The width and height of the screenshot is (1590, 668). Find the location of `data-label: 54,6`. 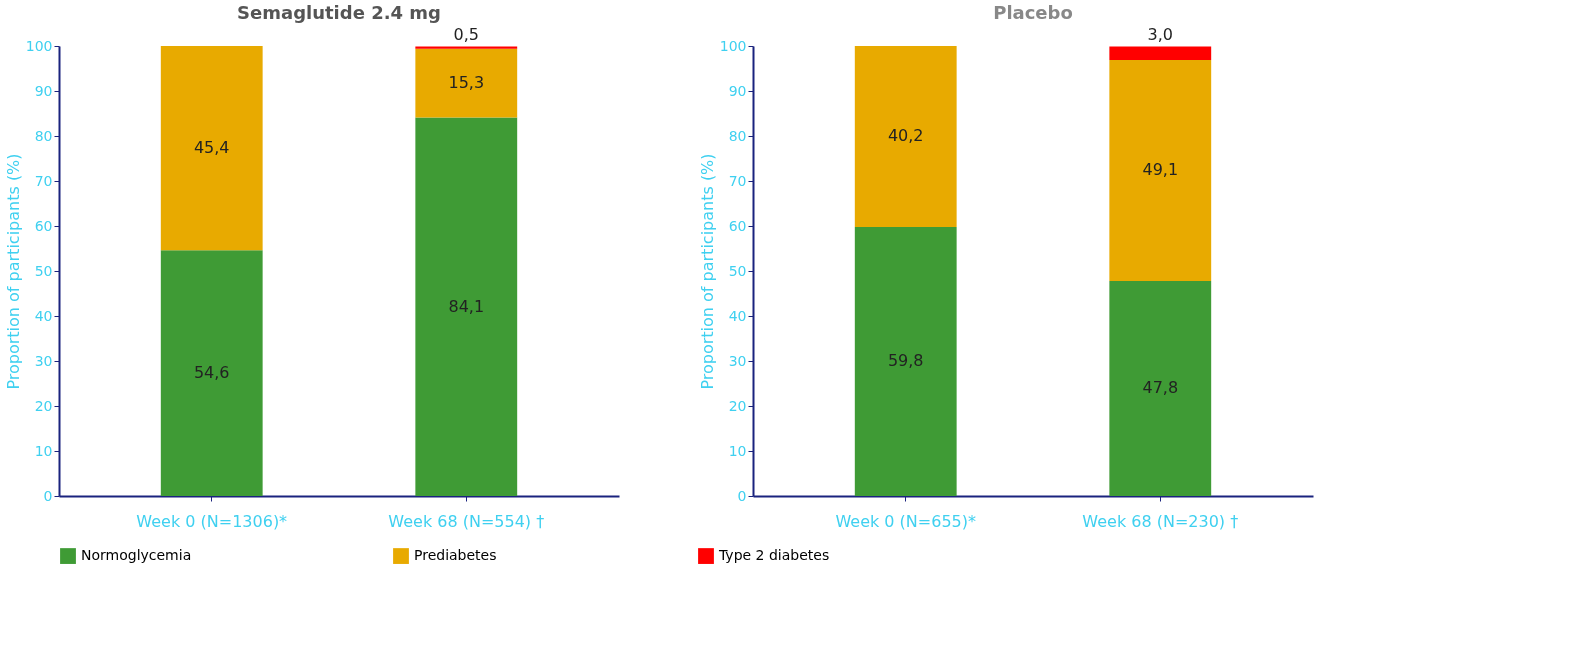

data-label: 54,6 is located at coordinates (211, 373).